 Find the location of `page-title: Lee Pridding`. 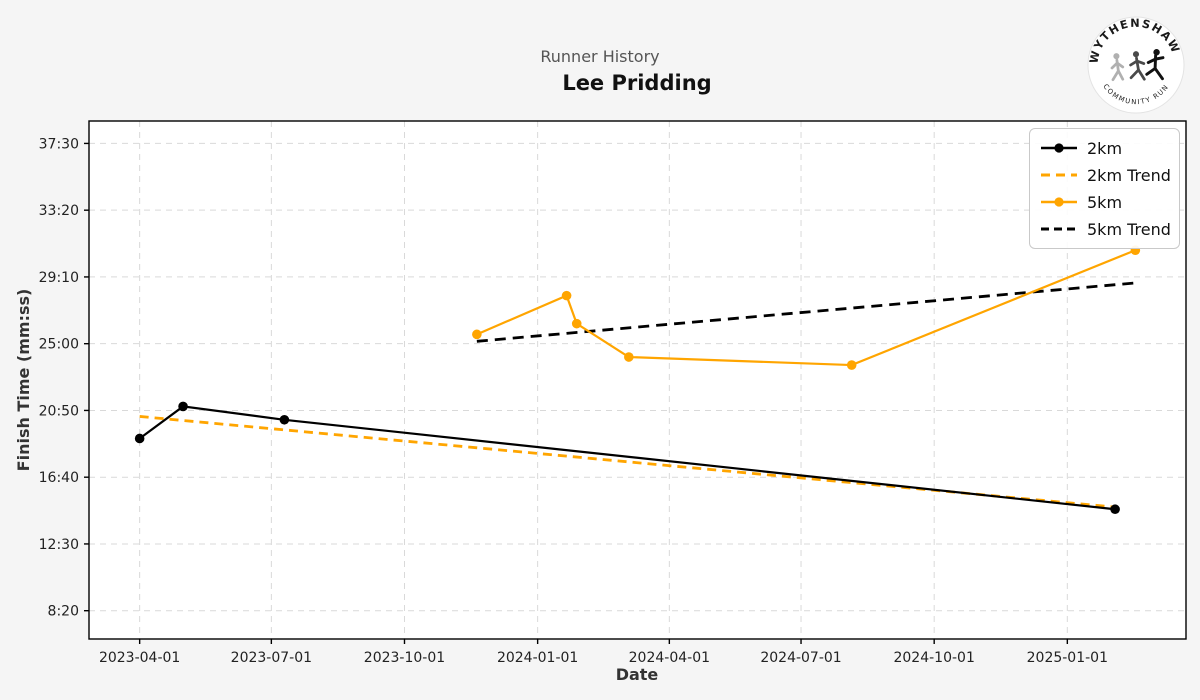

page-title: Lee Pridding is located at coordinates (637, 83).